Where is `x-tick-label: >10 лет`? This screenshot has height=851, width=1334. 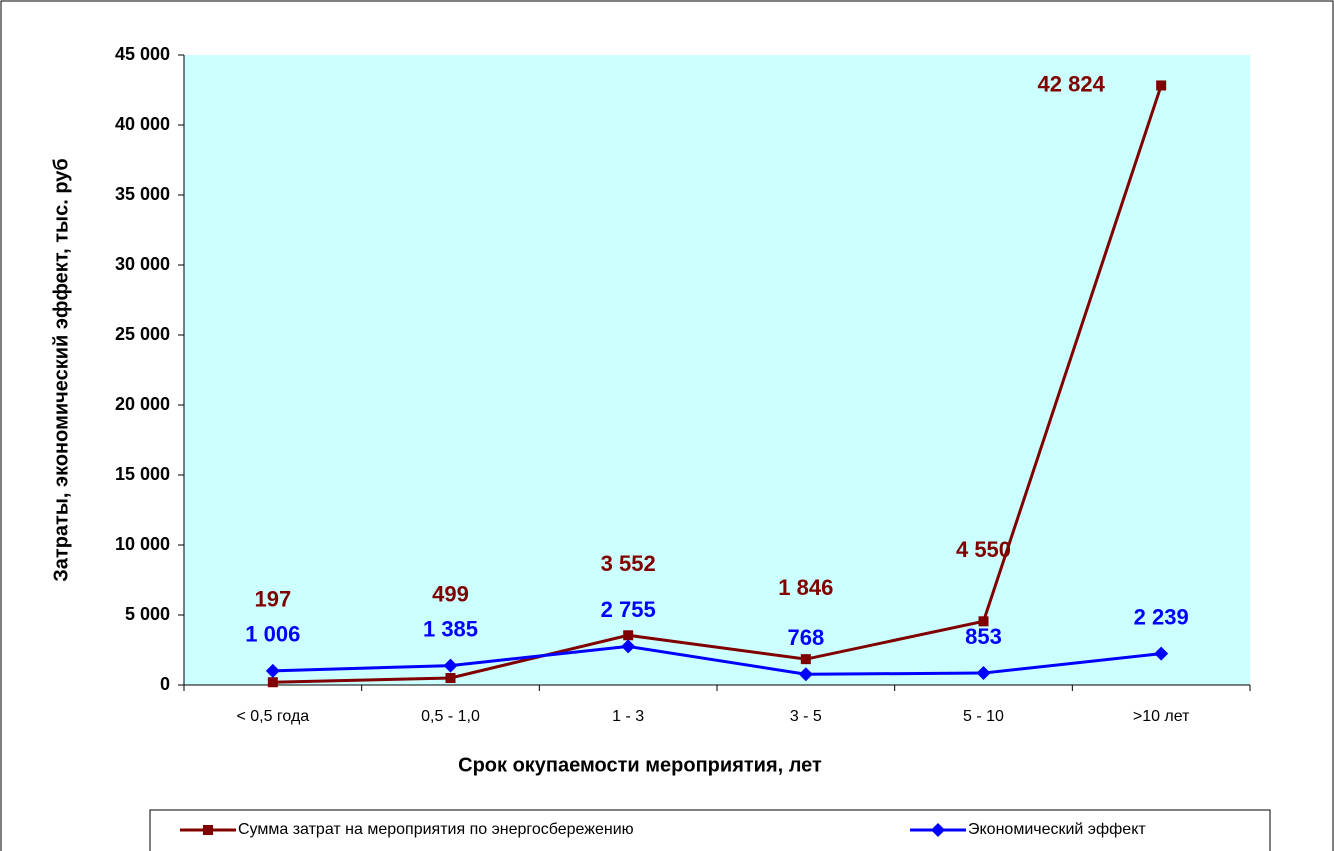
x-tick-label: >10 лет is located at coordinates (1161, 716).